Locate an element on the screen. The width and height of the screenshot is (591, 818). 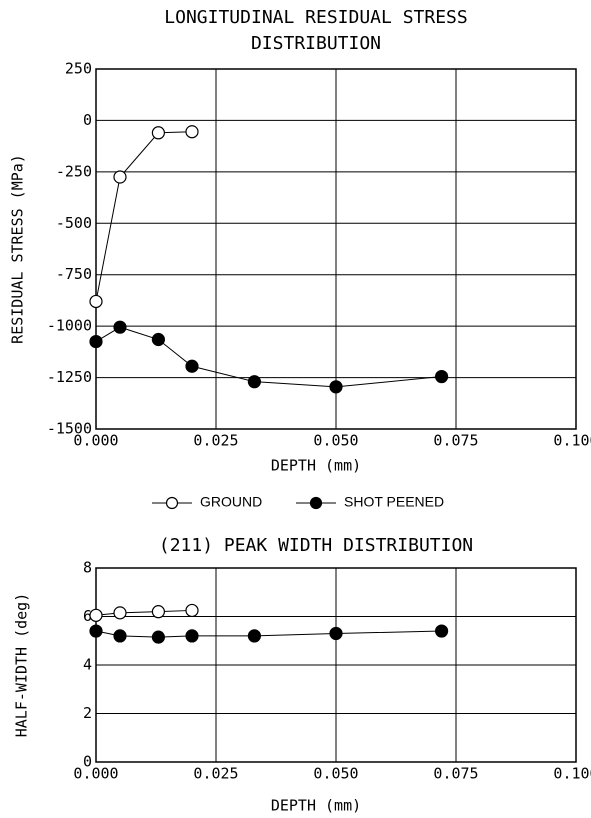
y-tick-label: -1250 is located at coordinates (69, 377).